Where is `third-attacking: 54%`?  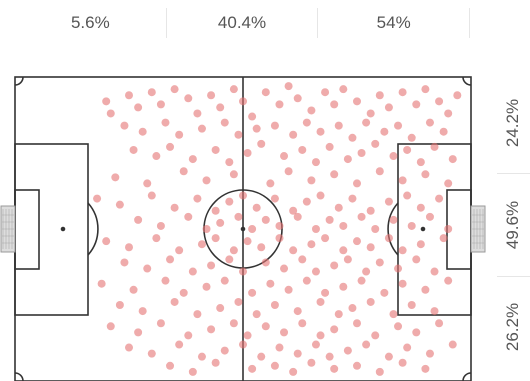 third-attacking: 54% is located at coordinates (394, 23).